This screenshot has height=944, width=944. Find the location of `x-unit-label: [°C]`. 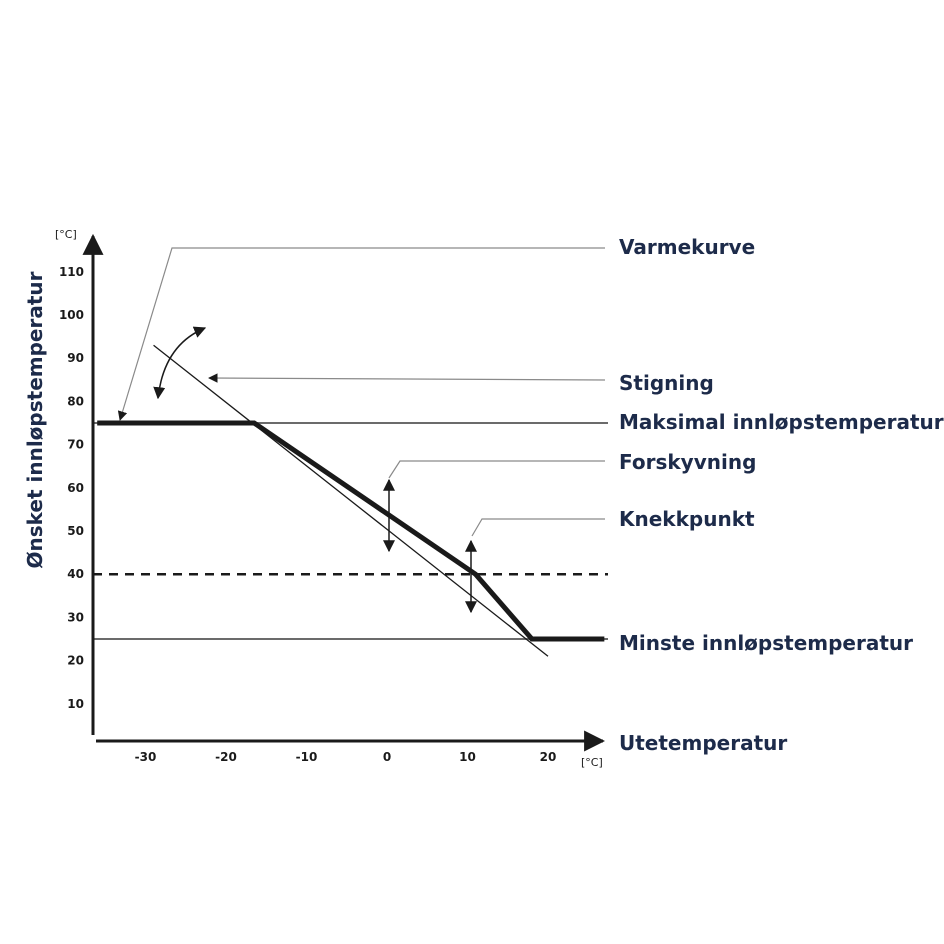

x-unit-label: [°C] is located at coordinates (592, 762).